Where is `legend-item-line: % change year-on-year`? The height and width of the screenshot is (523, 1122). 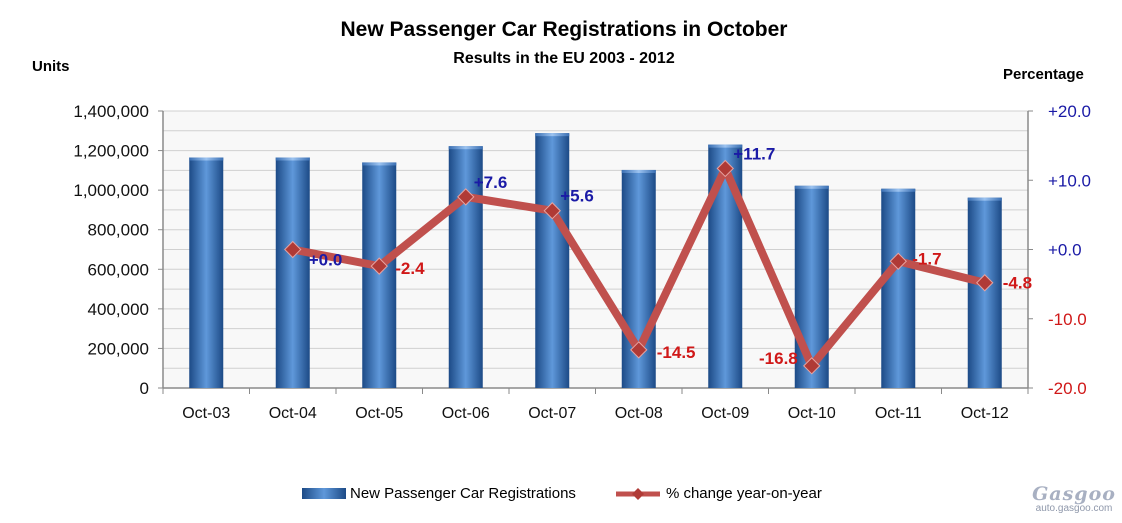
legend-item-line: % change year-on-year is located at coordinates (718, 493).